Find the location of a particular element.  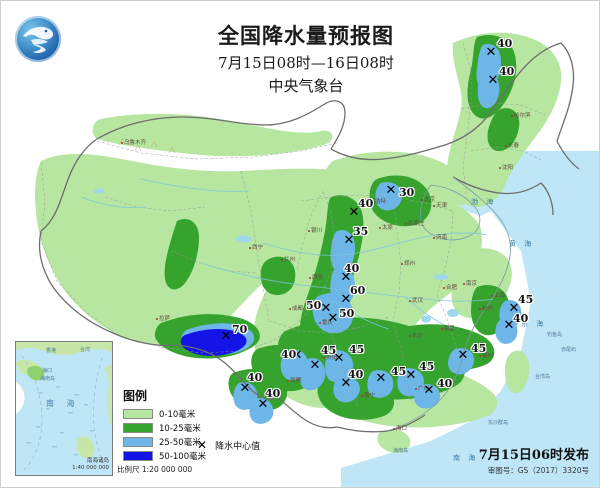

legend-label: 10-25毫米 is located at coordinates (180, 429).